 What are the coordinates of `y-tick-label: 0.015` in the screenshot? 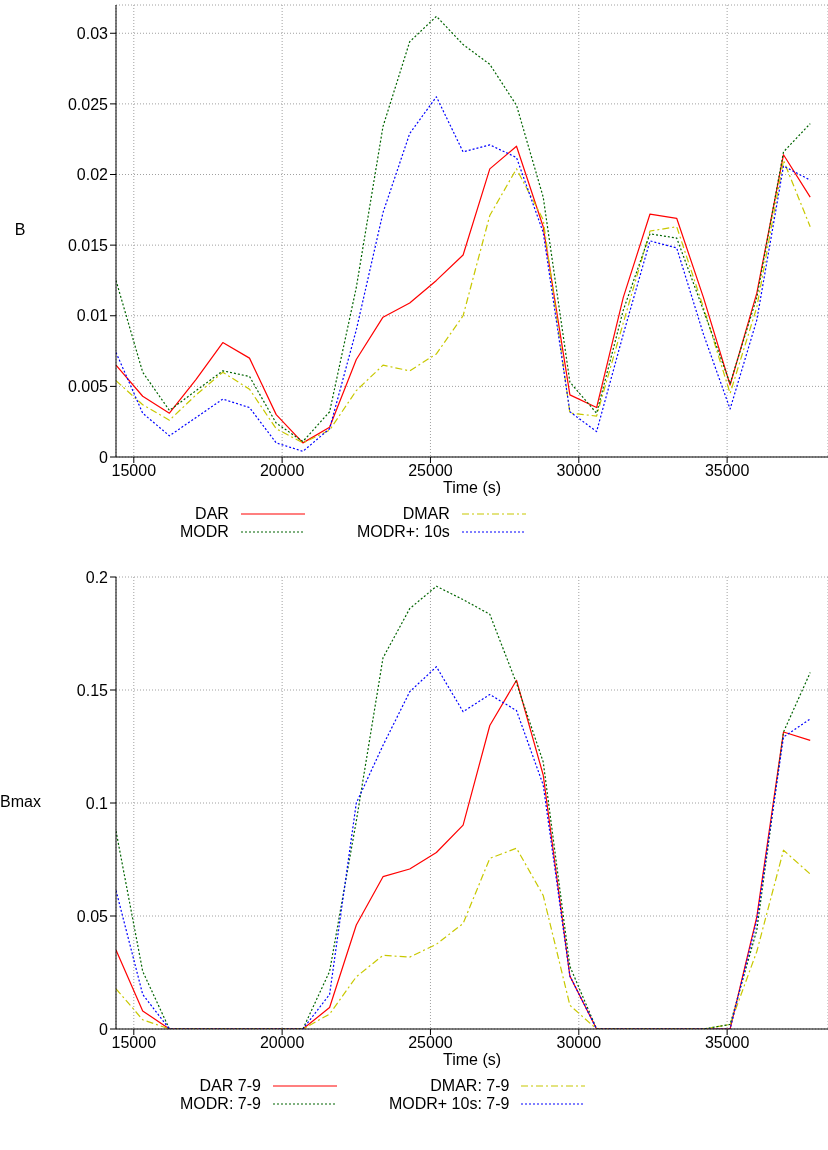 It's located at (88, 245).